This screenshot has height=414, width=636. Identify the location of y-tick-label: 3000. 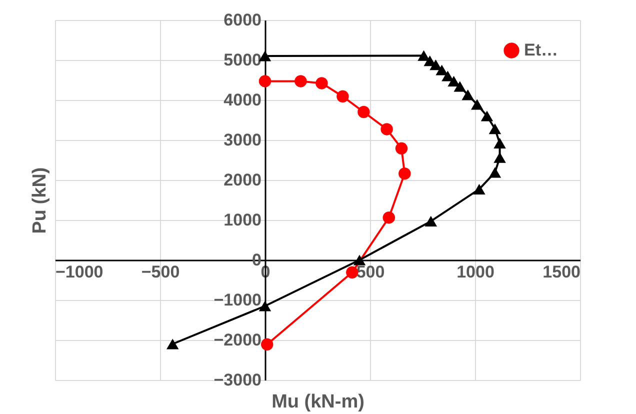
(243, 140).